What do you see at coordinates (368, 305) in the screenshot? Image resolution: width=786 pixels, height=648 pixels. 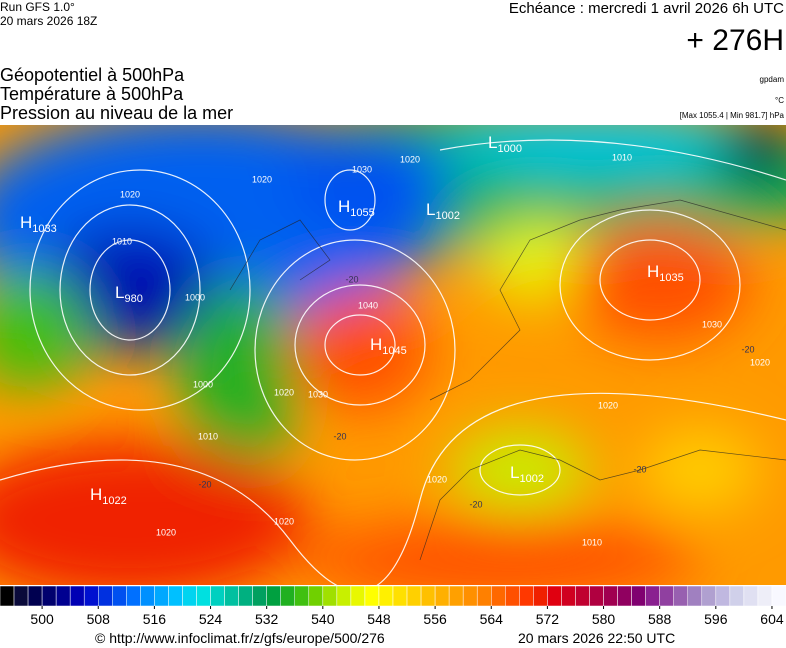 I see `isobar-label: 1040` at bounding box center [368, 305].